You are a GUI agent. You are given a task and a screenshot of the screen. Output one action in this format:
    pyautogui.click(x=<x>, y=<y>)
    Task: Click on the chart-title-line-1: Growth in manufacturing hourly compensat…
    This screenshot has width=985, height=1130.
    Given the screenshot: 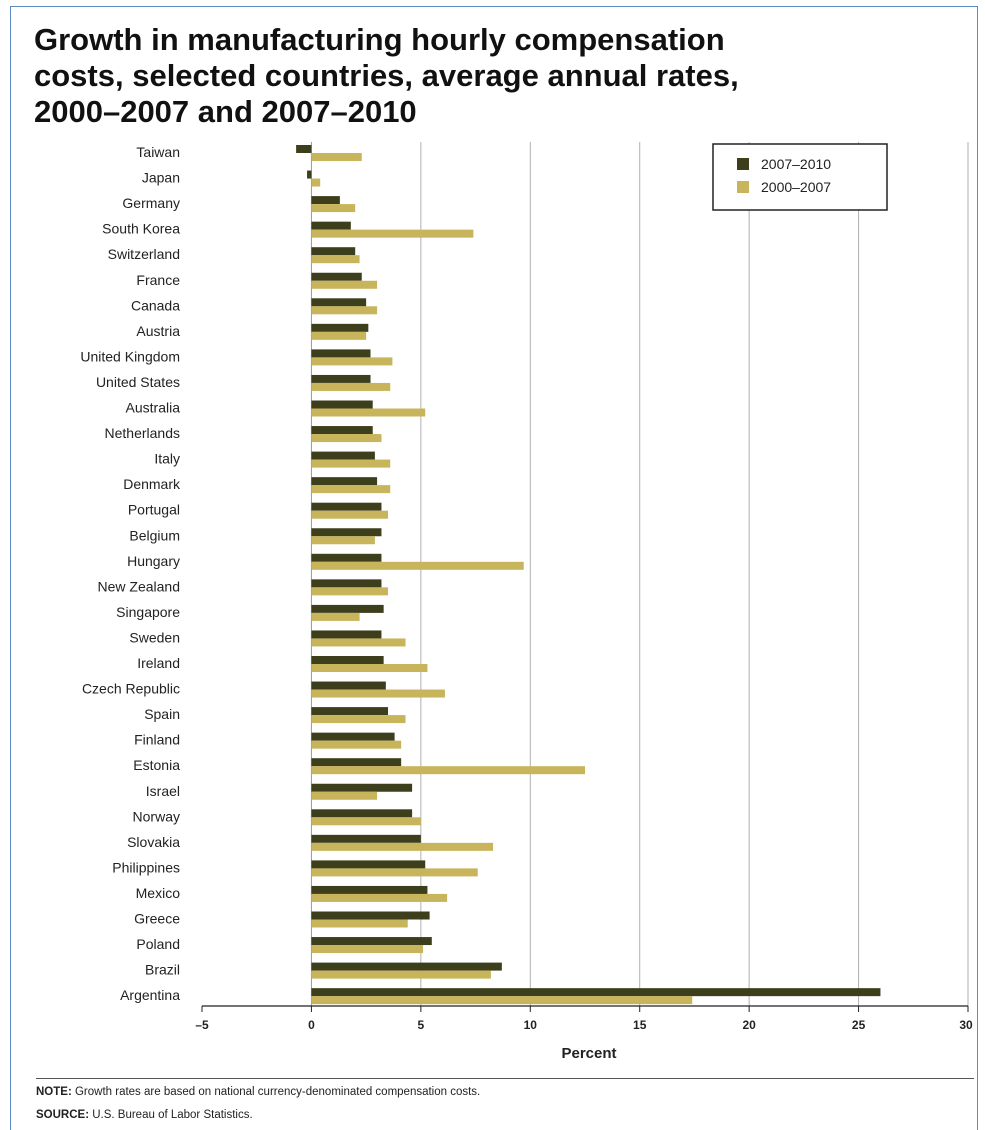 What is the action you would take?
    pyautogui.click(x=379, y=39)
    